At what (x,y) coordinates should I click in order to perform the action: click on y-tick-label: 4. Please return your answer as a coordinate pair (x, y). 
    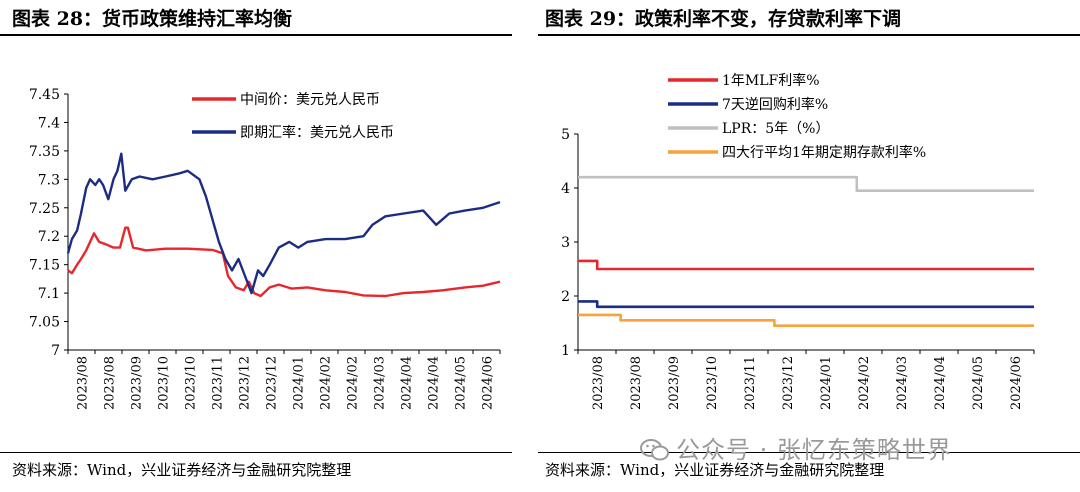
    Looking at the image, I should click on (565, 189).